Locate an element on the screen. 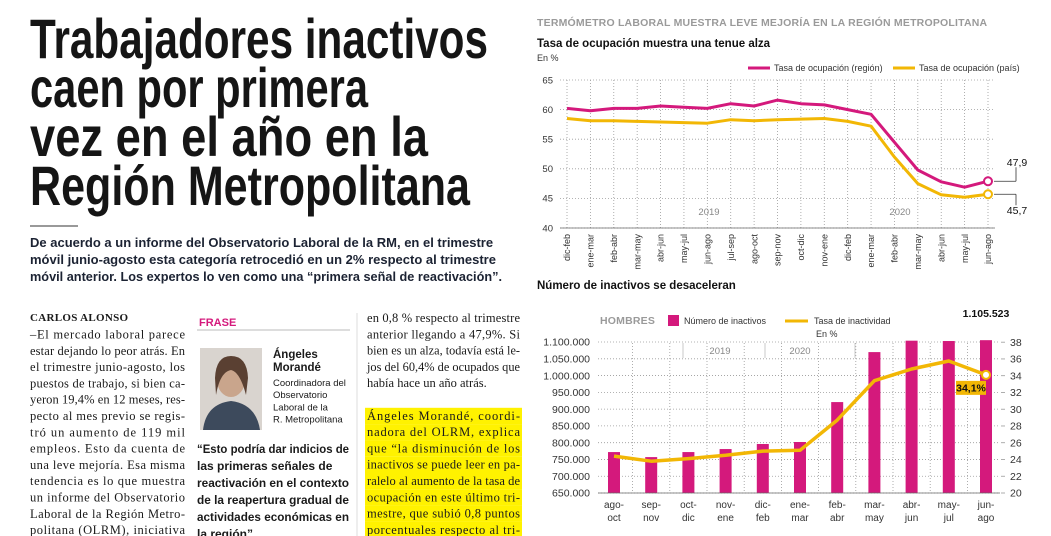 The image size is (1051, 536). portrait is located at coordinates (231, 389).